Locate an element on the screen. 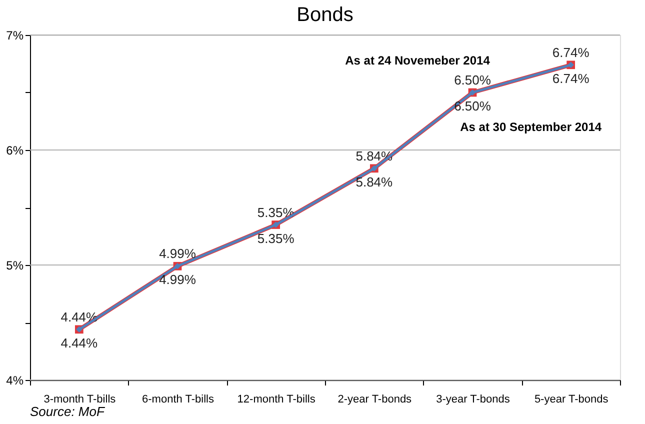  y-tick-label: 5% is located at coordinates (15, 265).